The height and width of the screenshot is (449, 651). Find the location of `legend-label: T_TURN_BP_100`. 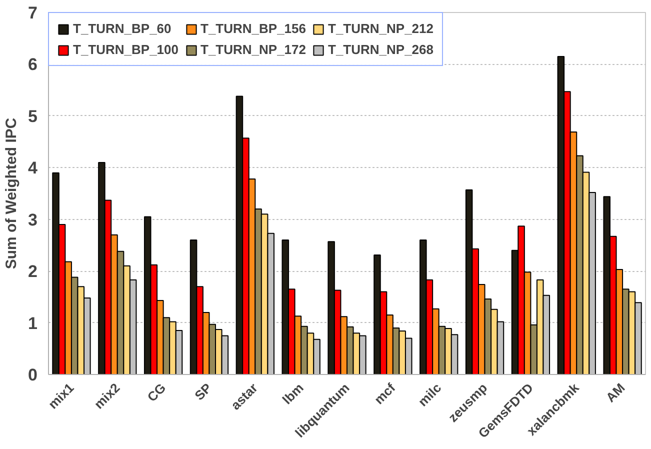

legend-label: T_TURN_BP_100 is located at coordinates (125, 49).